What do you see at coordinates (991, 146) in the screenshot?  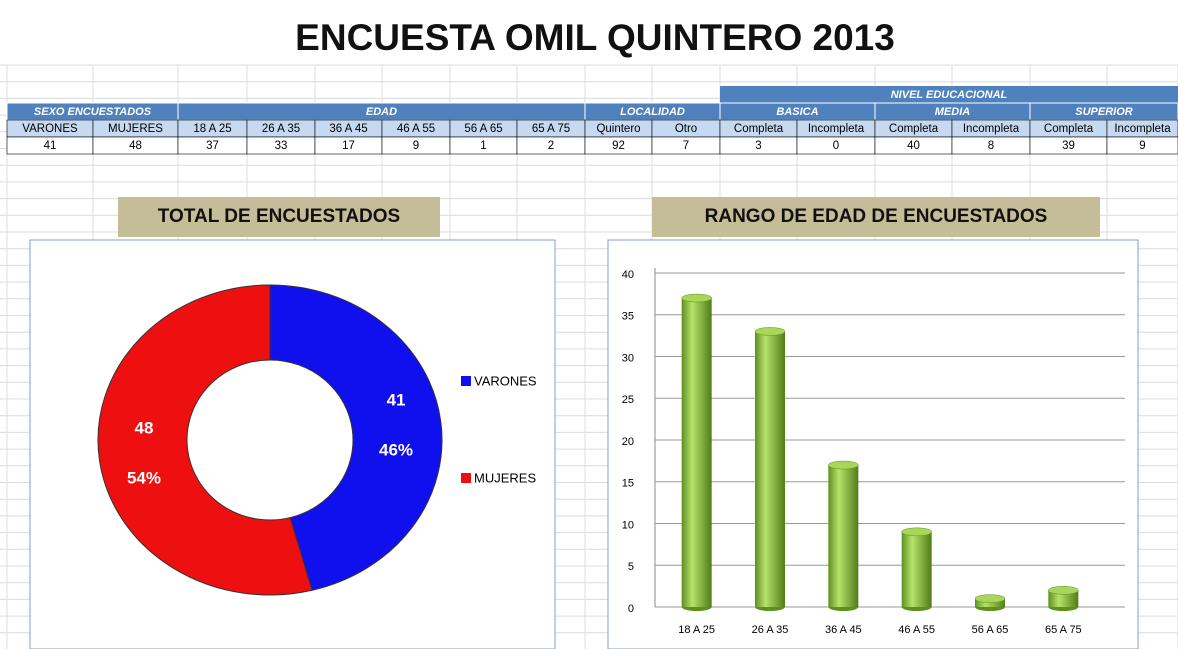 I see `value: 8` at bounding box center [991, 146].